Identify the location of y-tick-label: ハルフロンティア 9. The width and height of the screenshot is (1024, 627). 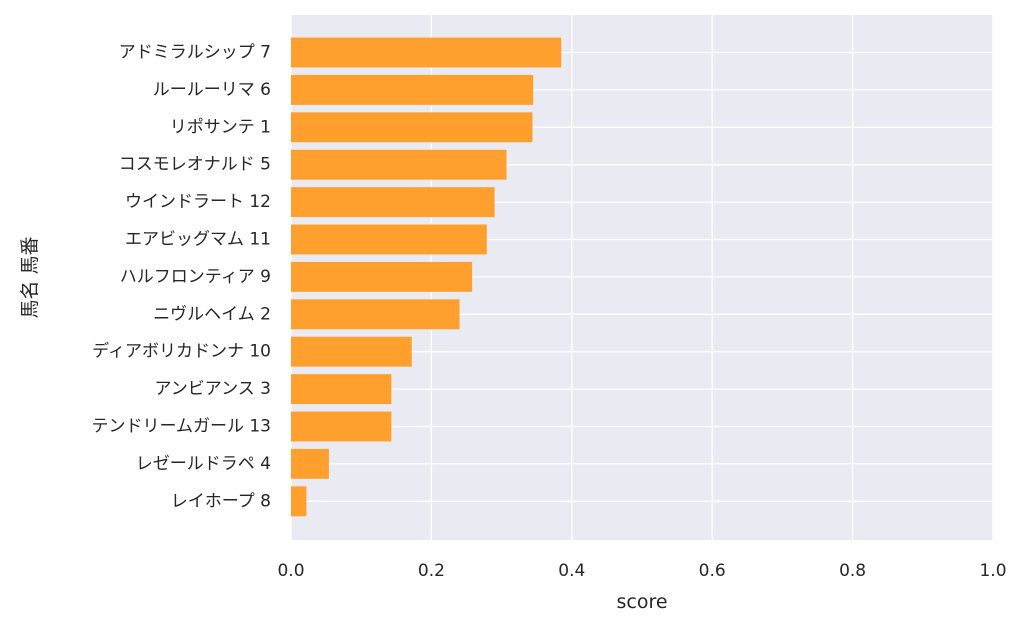
(195, 277).